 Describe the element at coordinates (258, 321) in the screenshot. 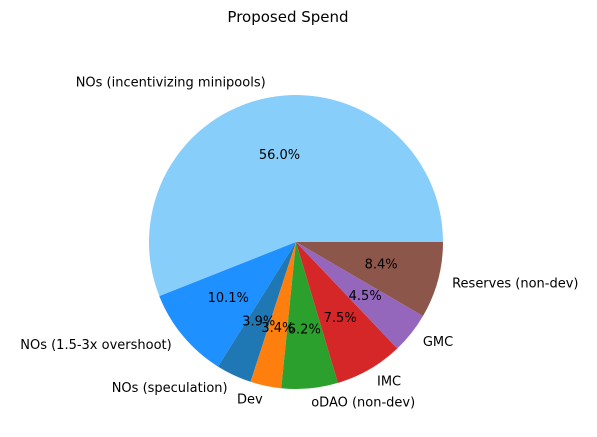

I see `pct-label-nos-speculation: 3.9%` at that location.